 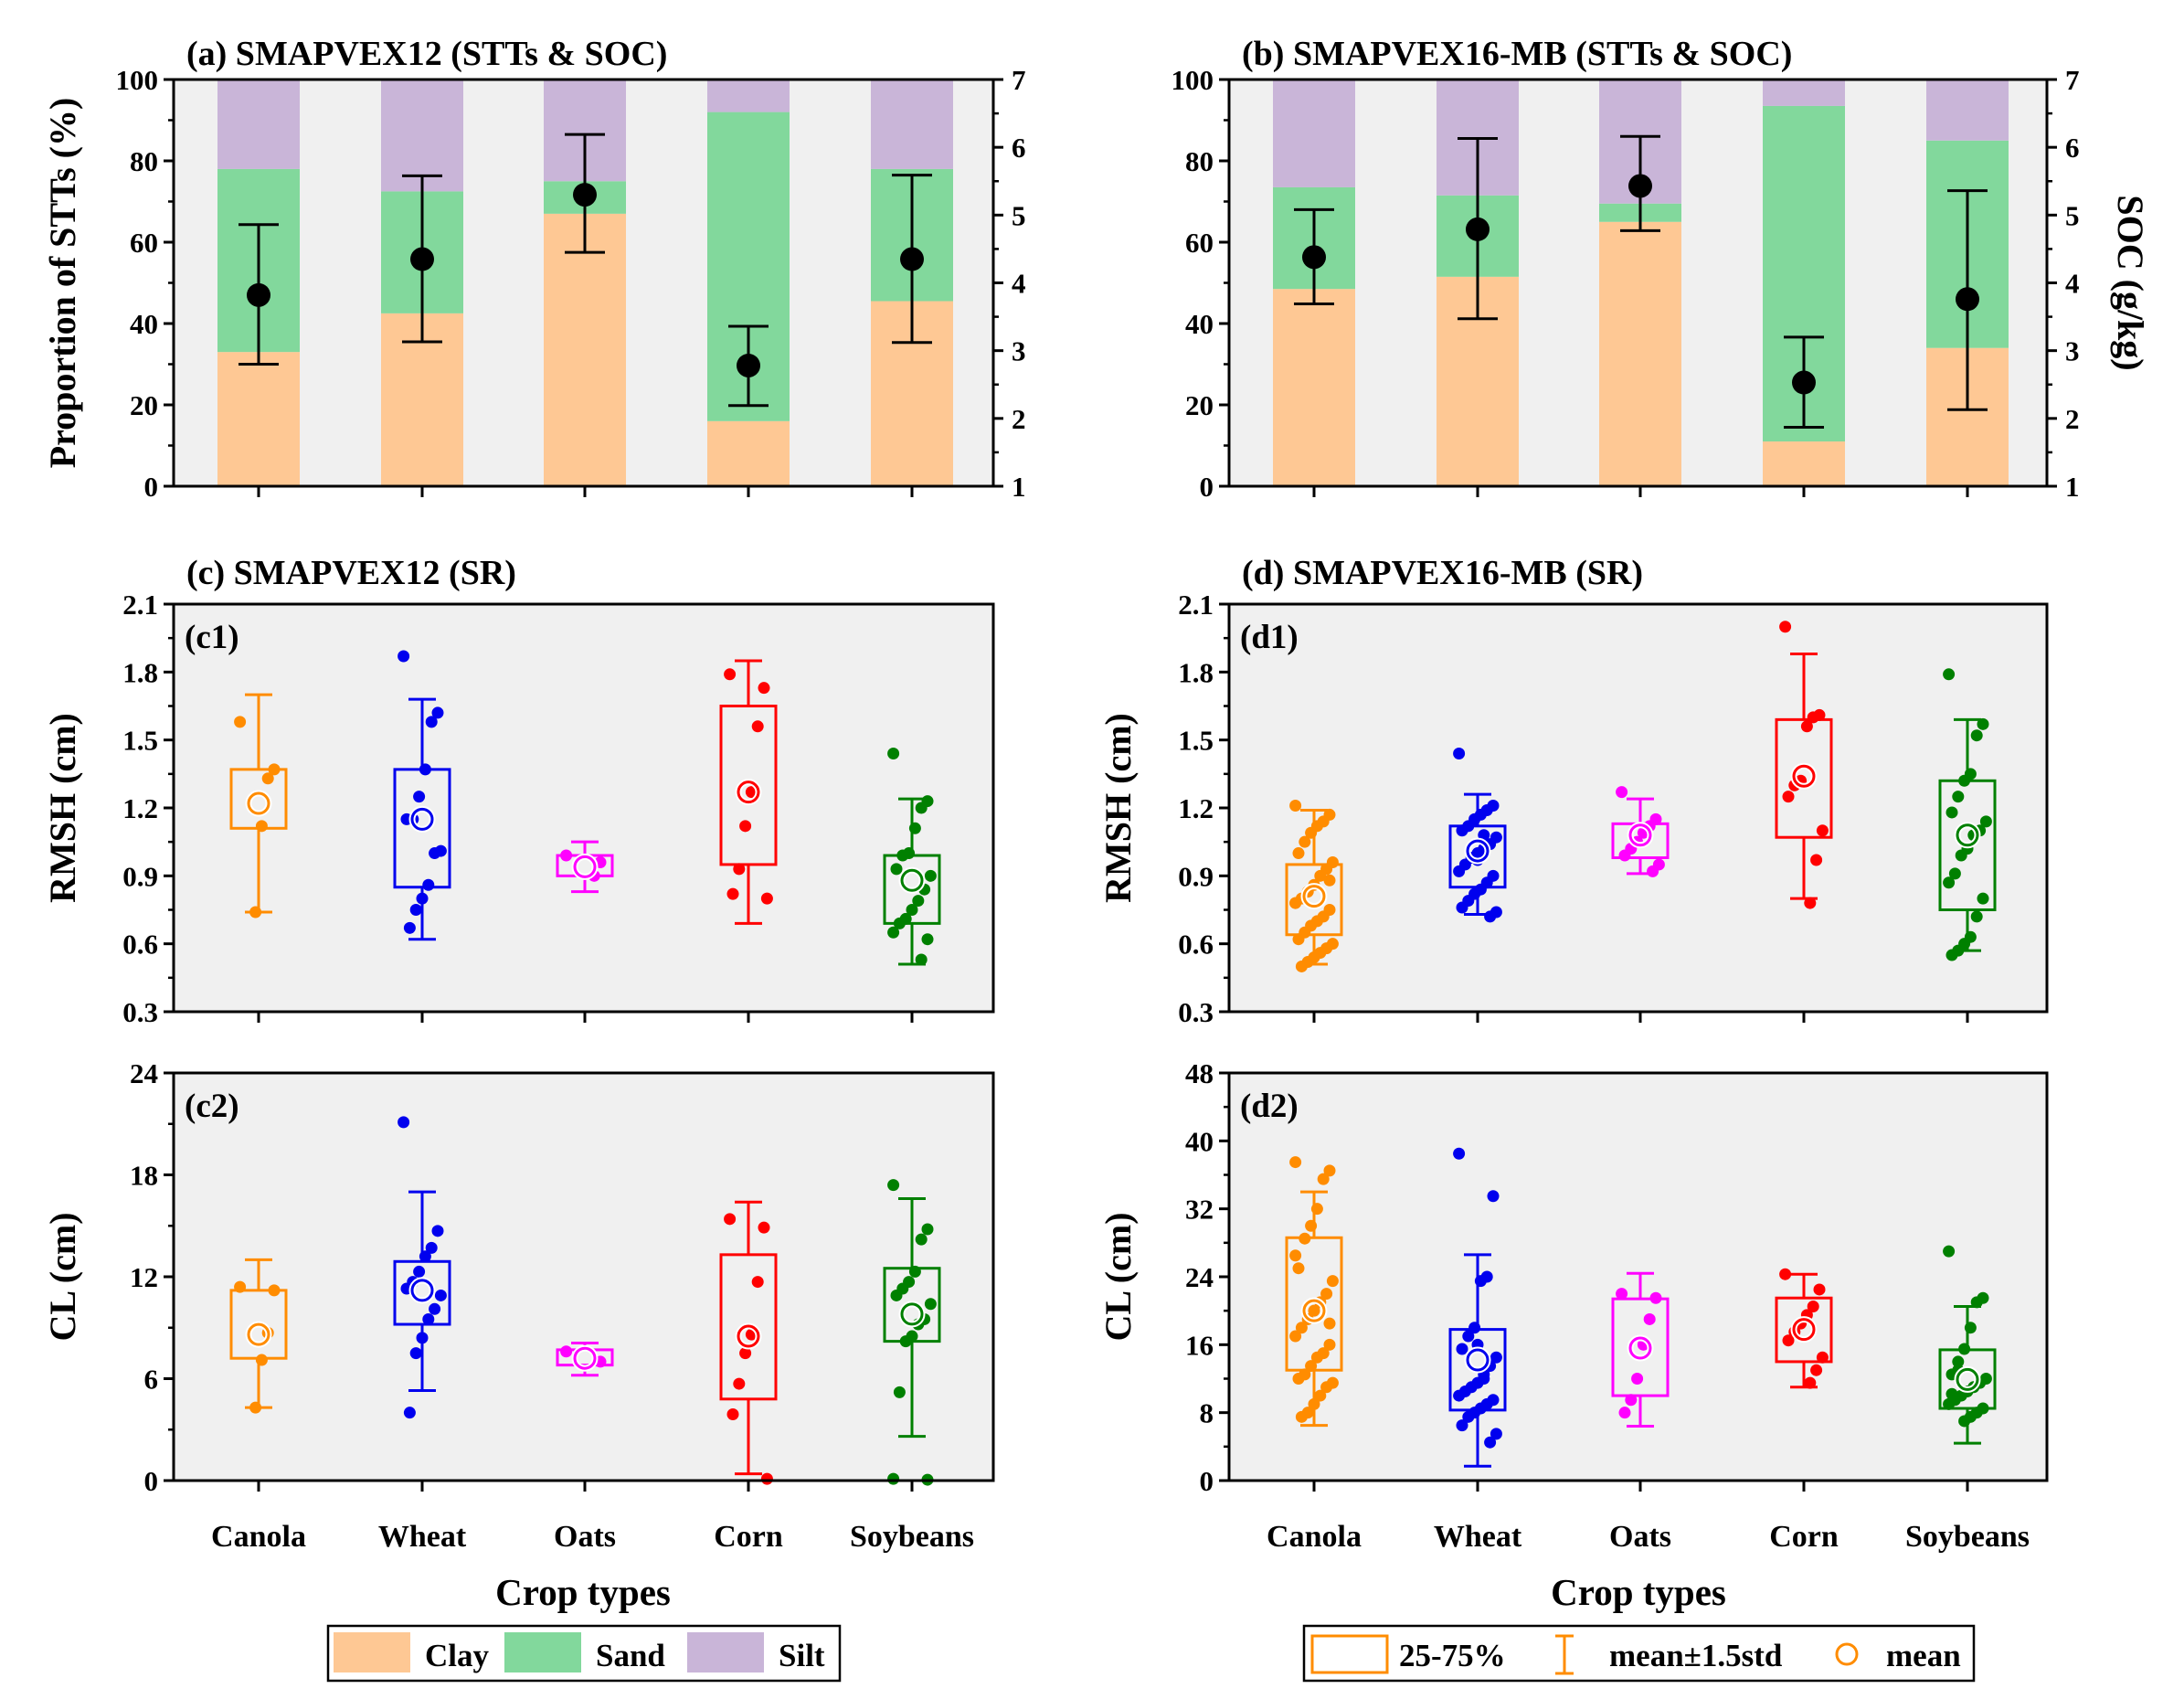 I want to click on x-tick-label-c2: Soybeans, so click(x=912, y=1537).